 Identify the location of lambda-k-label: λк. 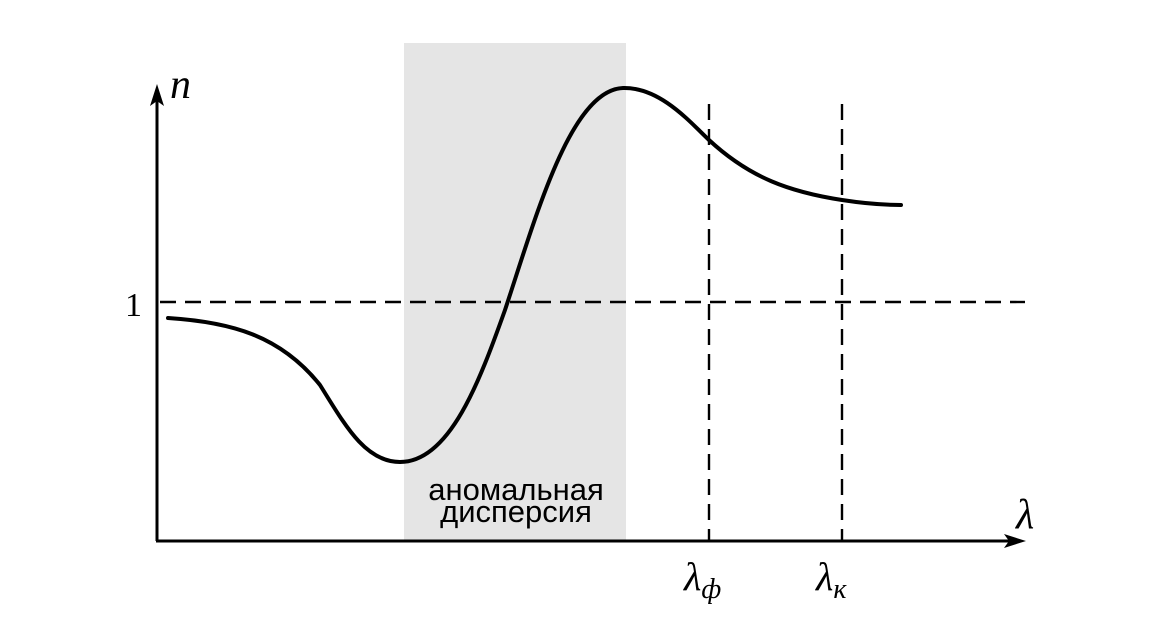
(831, 579).